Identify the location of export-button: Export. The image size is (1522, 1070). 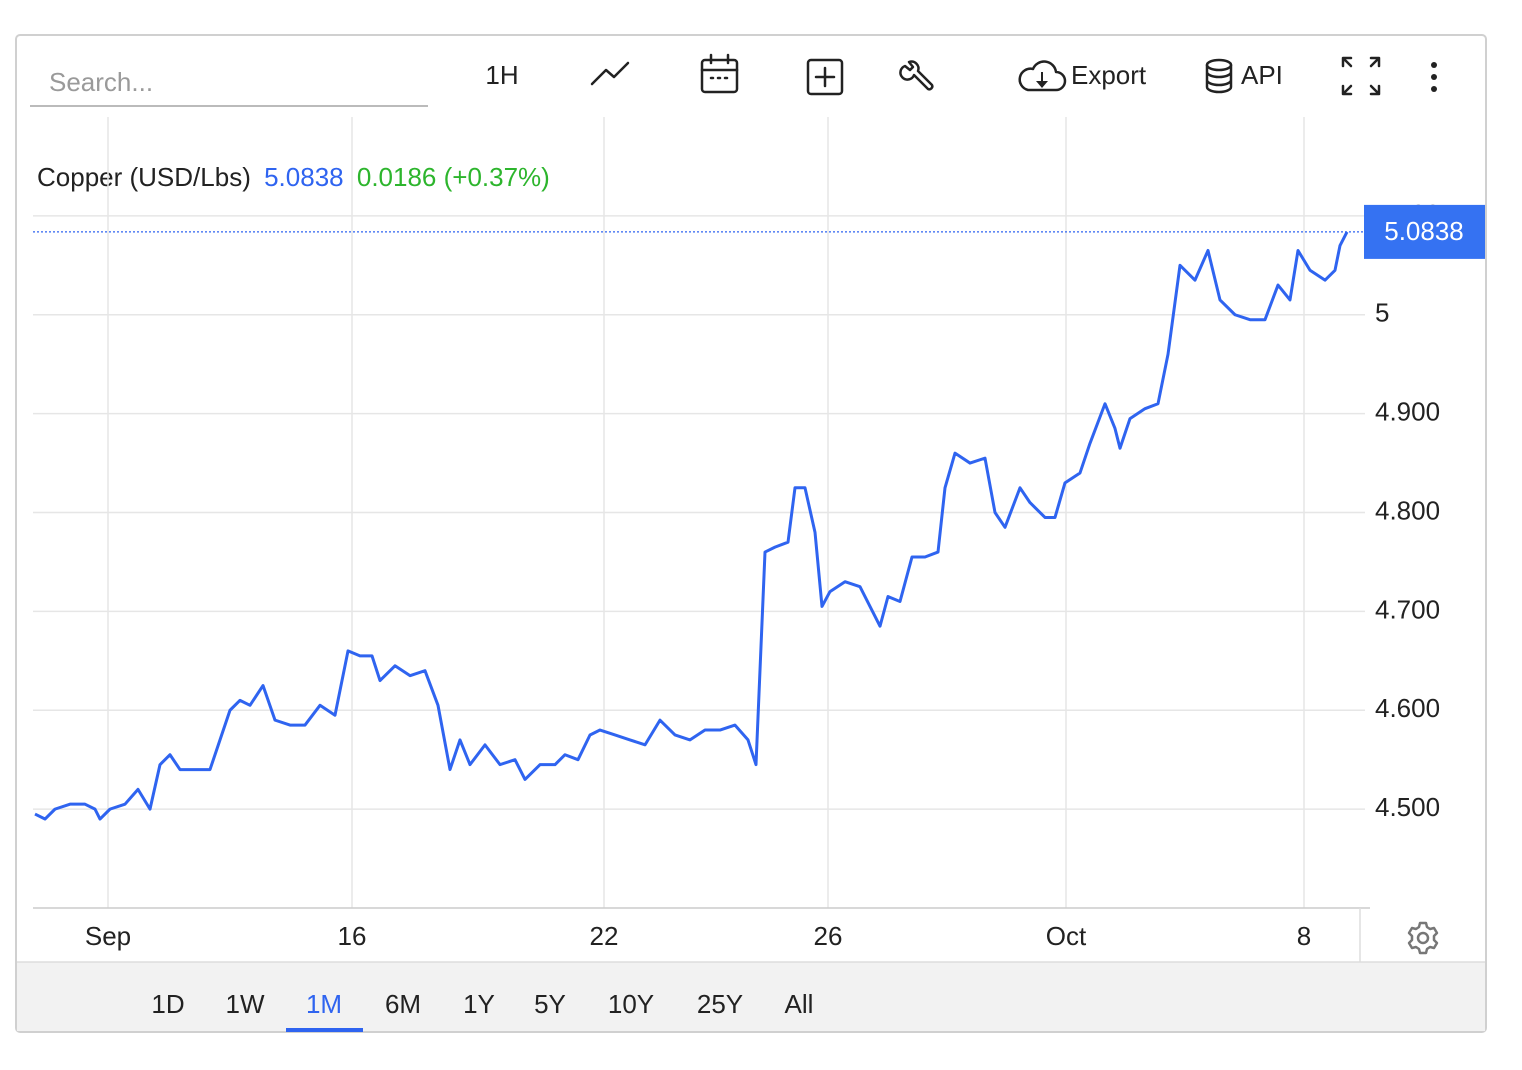
(1082, 76).